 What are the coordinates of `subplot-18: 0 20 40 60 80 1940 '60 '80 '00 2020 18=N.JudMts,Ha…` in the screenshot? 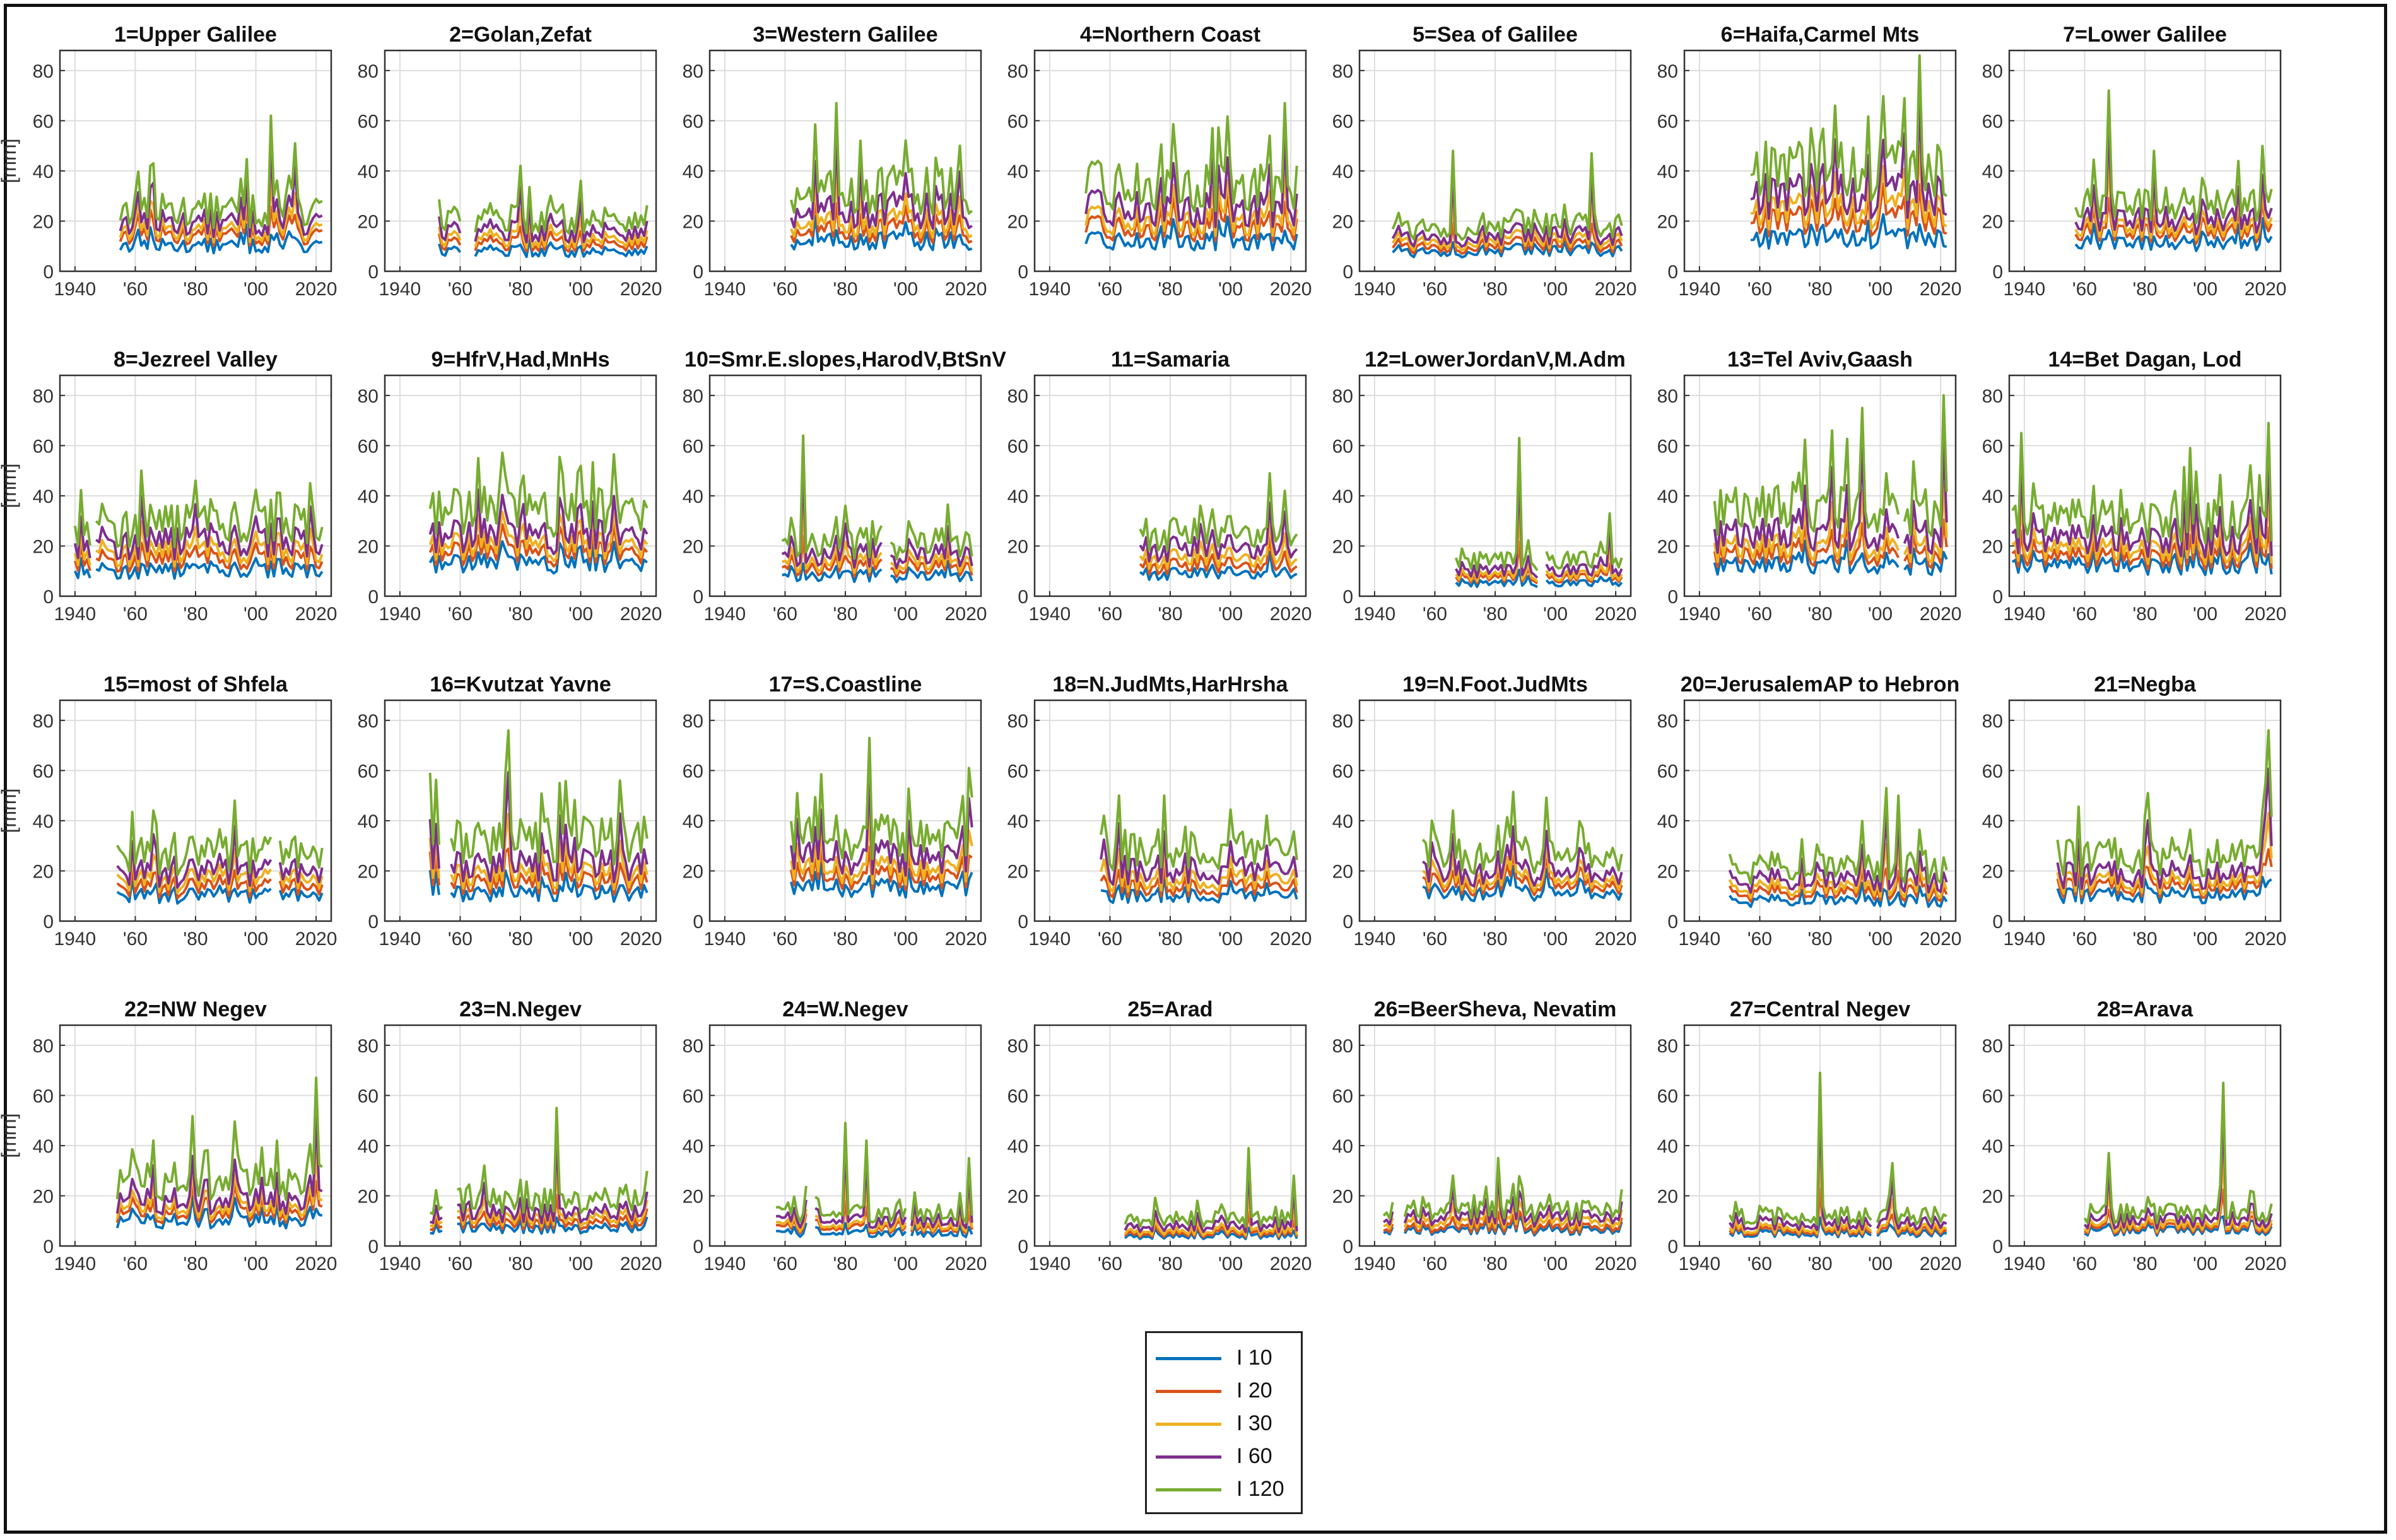 It's located at (1160, 811).